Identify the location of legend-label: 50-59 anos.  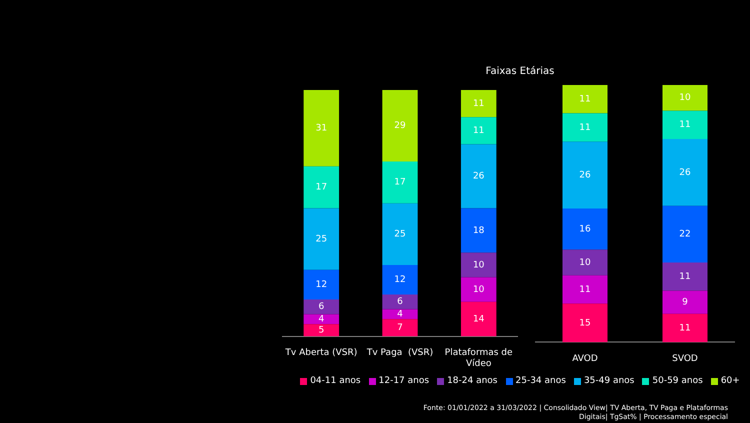
(677, 381).